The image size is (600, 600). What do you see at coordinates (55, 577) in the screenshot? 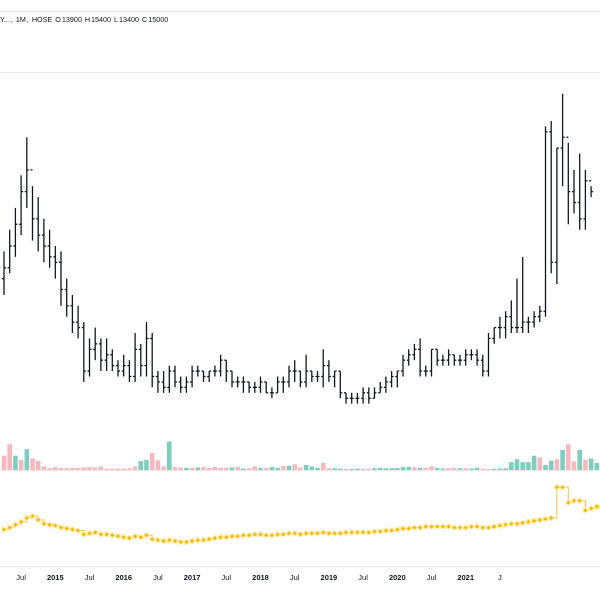
I see `time-tick-label: 2015` at bounding box center [55, 577].